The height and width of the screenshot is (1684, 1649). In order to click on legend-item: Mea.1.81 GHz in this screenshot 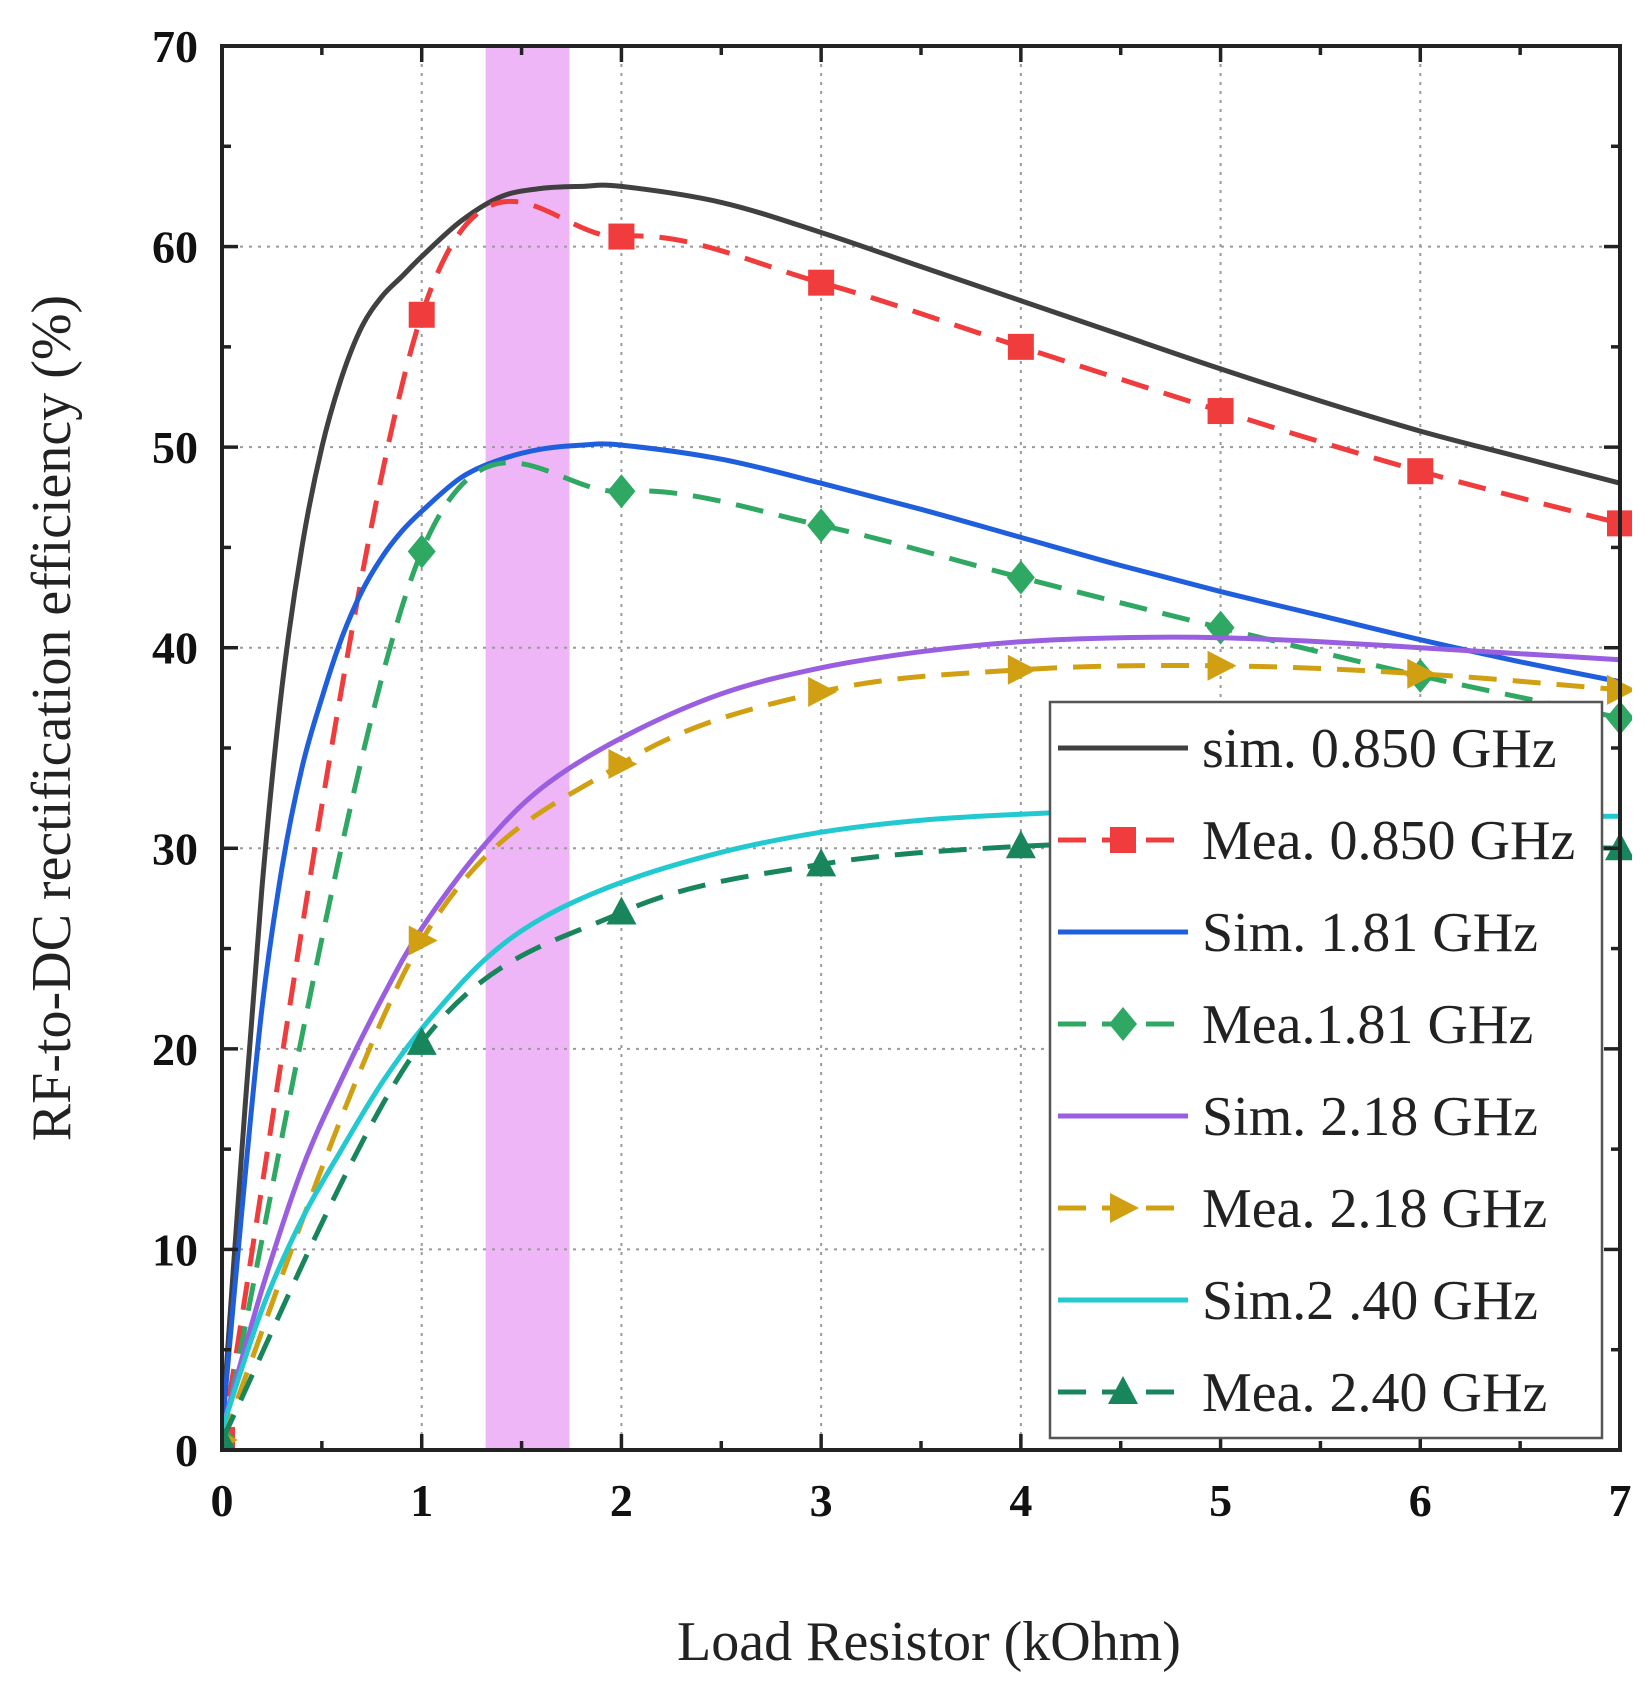, I will do `click(1295, 1025)`.